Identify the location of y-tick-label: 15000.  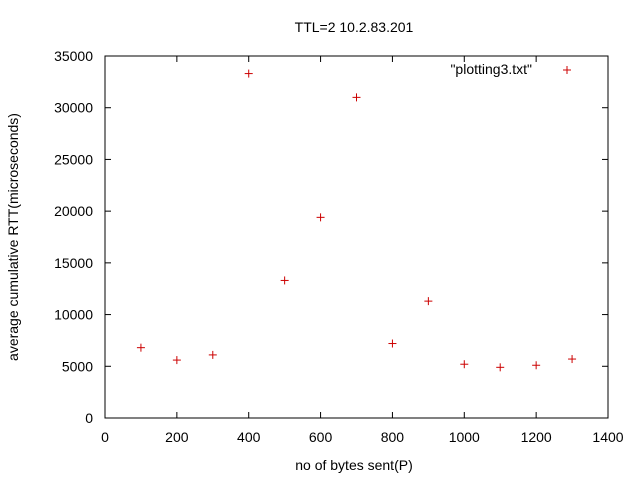
(73, 263).